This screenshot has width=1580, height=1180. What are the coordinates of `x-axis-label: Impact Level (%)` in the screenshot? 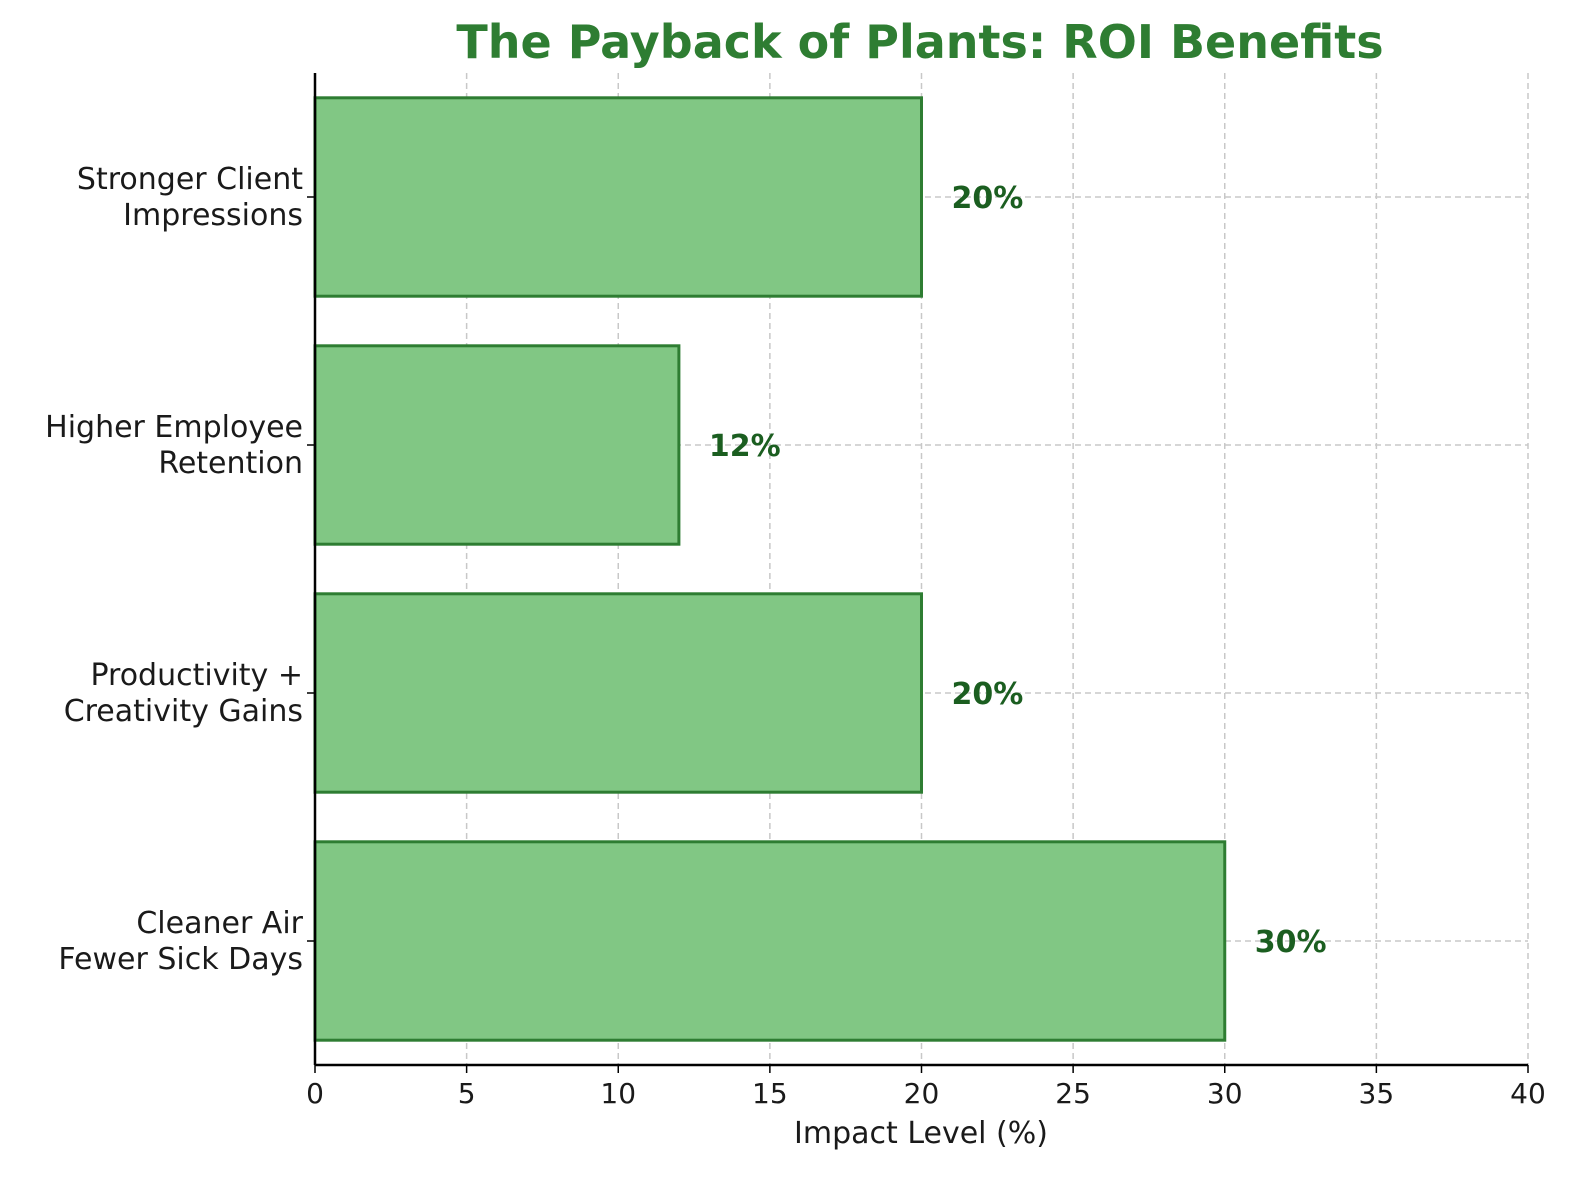 It's located at (921, 1133).